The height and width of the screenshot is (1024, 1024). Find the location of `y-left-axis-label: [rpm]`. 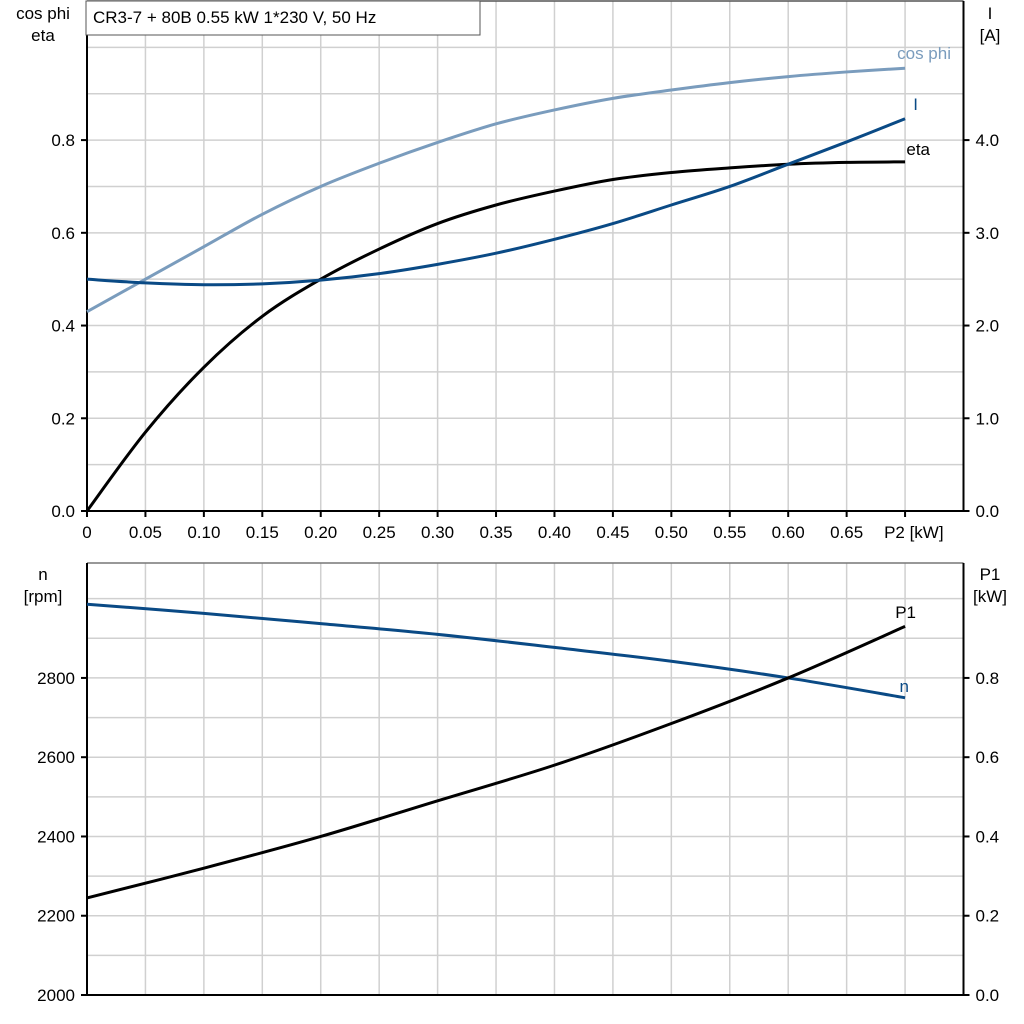

y-left-axis-label: [rpm] is located at coordinates (43, 596).